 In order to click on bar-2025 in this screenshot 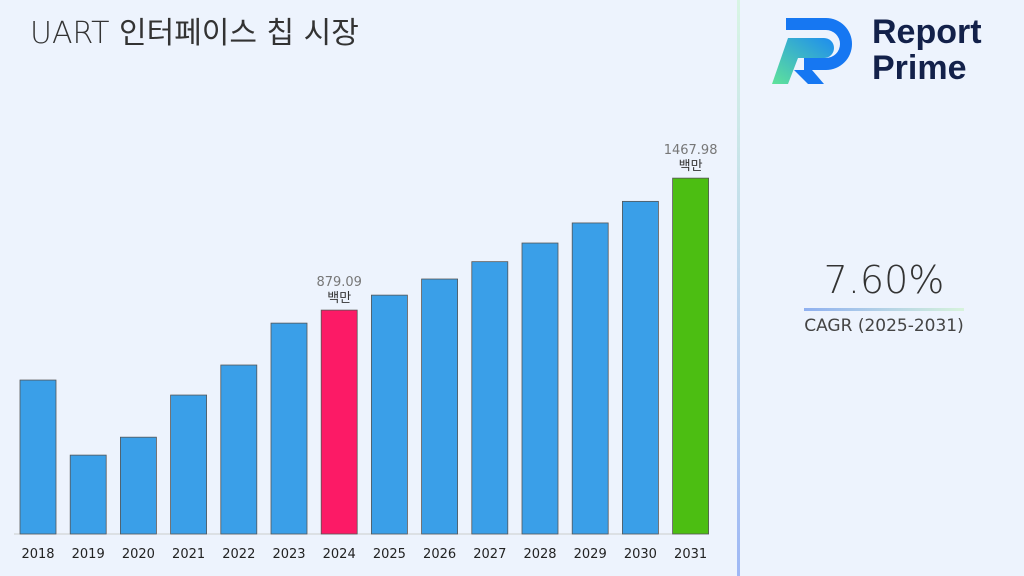, I will do `click(389, 414)`.